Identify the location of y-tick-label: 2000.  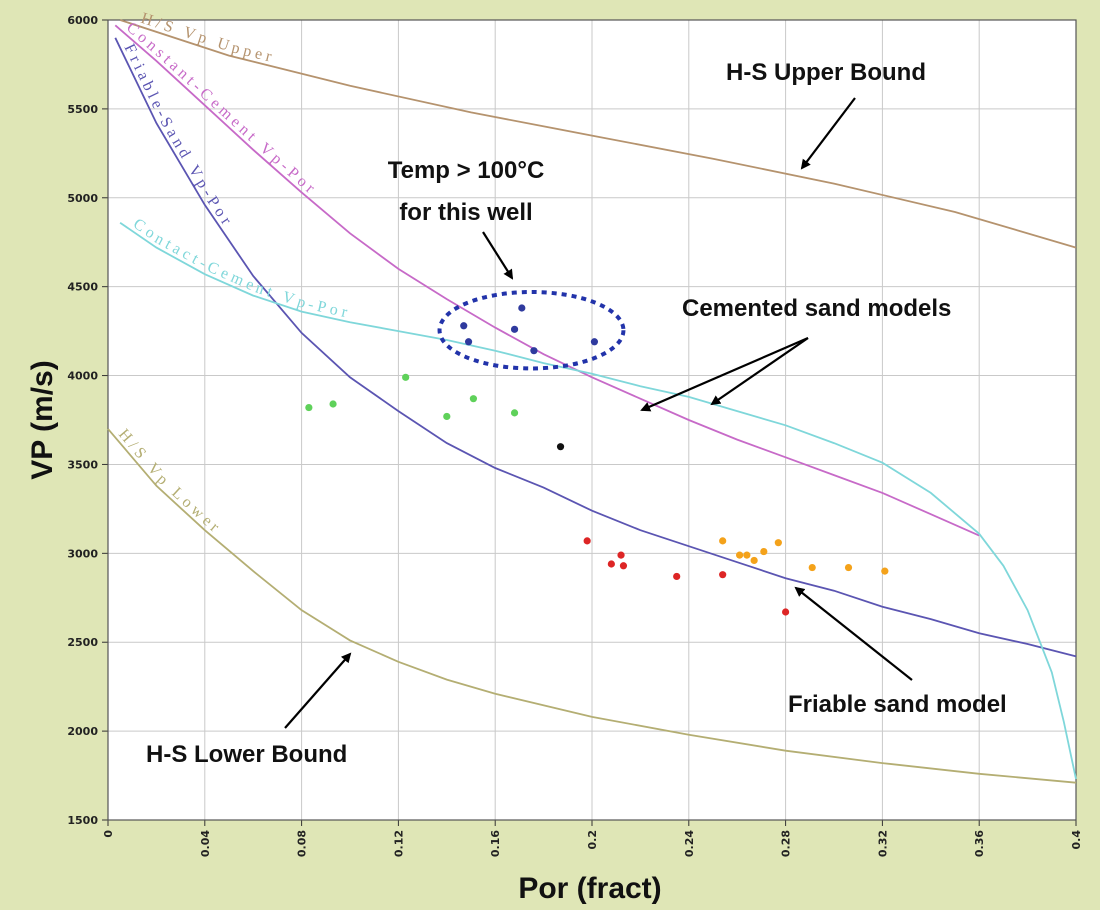
(82, 731).